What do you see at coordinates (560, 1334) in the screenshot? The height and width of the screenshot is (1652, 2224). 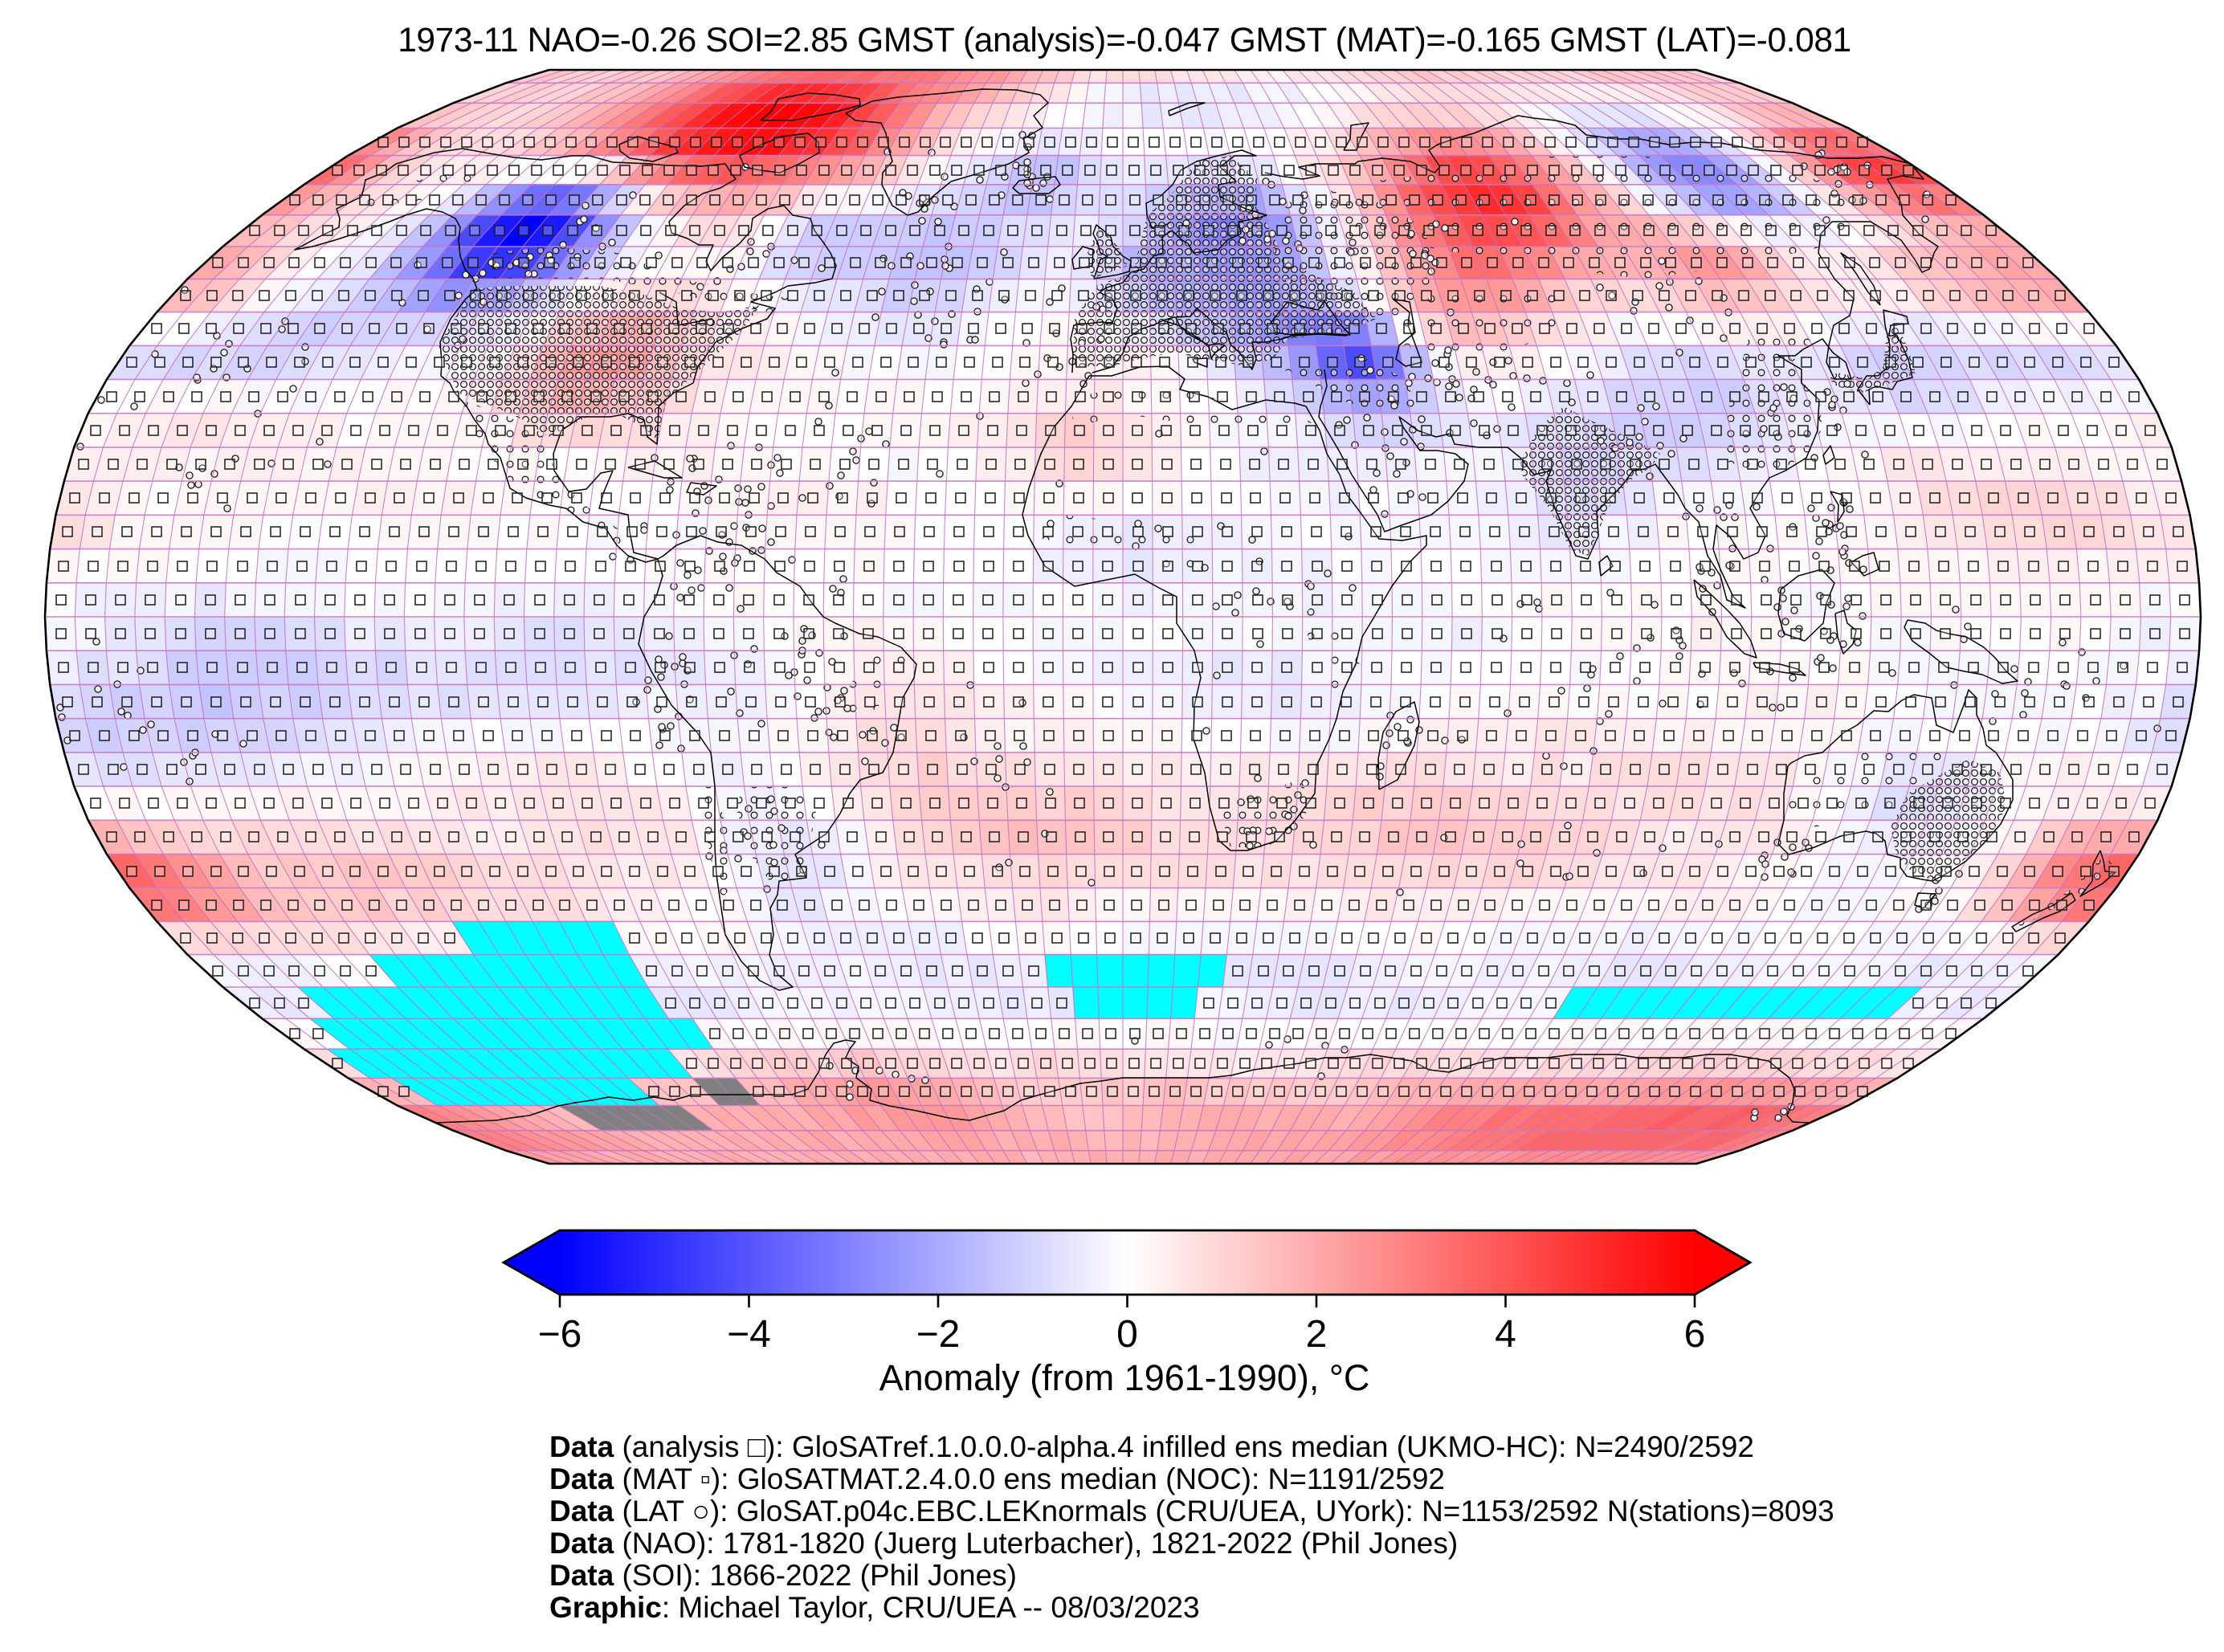 I see `svg-text: −6` at bounding box center [560, 1334].